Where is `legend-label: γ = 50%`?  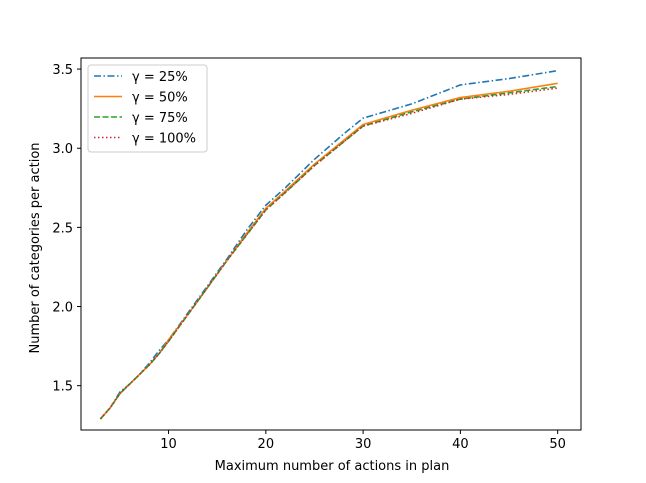
legend-label: γ = 50% is located at coordinates (160, 98).